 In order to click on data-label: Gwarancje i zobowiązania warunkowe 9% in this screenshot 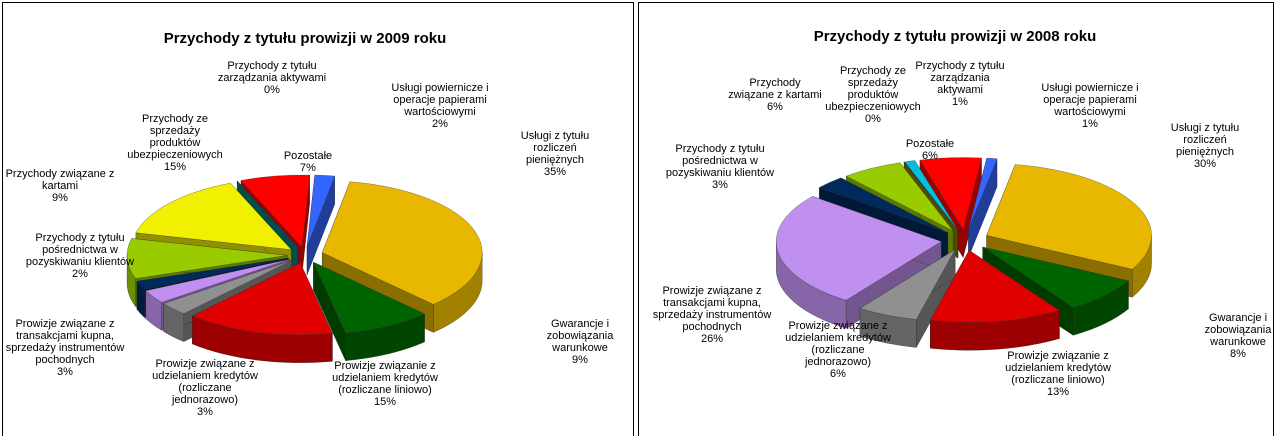, I will do `click(580, 342)`.